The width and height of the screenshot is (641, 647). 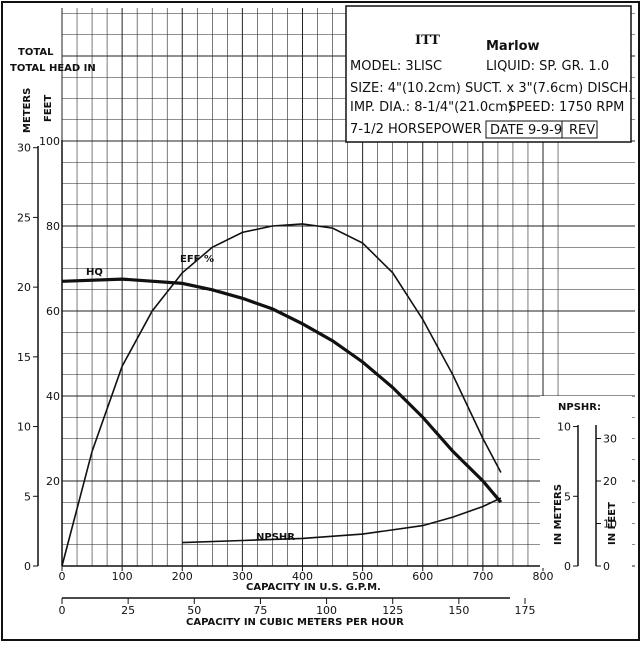 I want to click on header-model: MODEL: 3LISC, so click(x=396, y=66).